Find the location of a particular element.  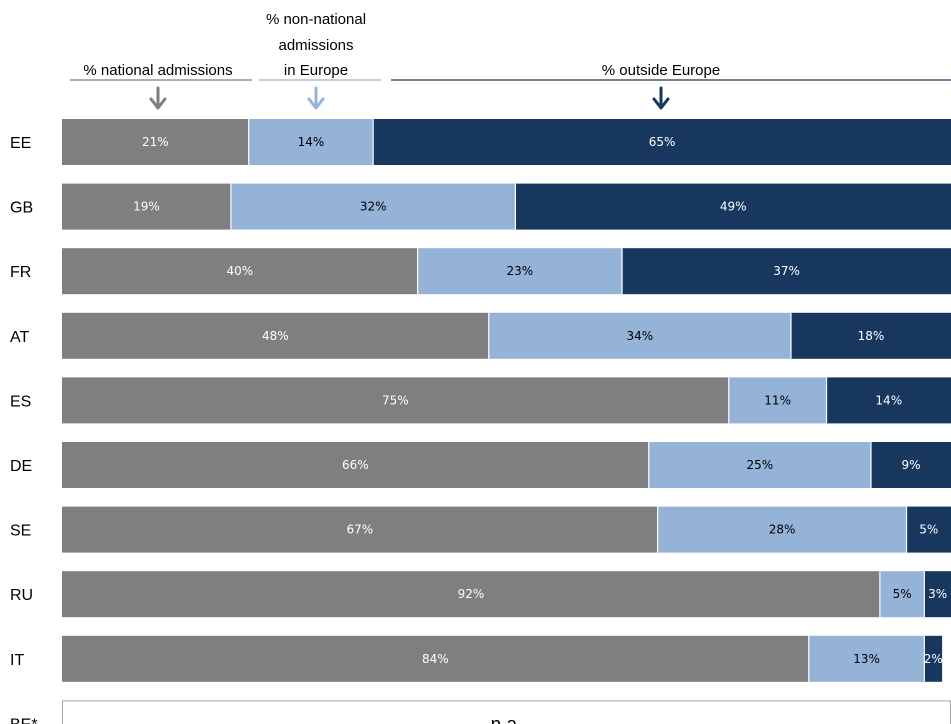

data-label: 40% is located at coordinates (239, 271).